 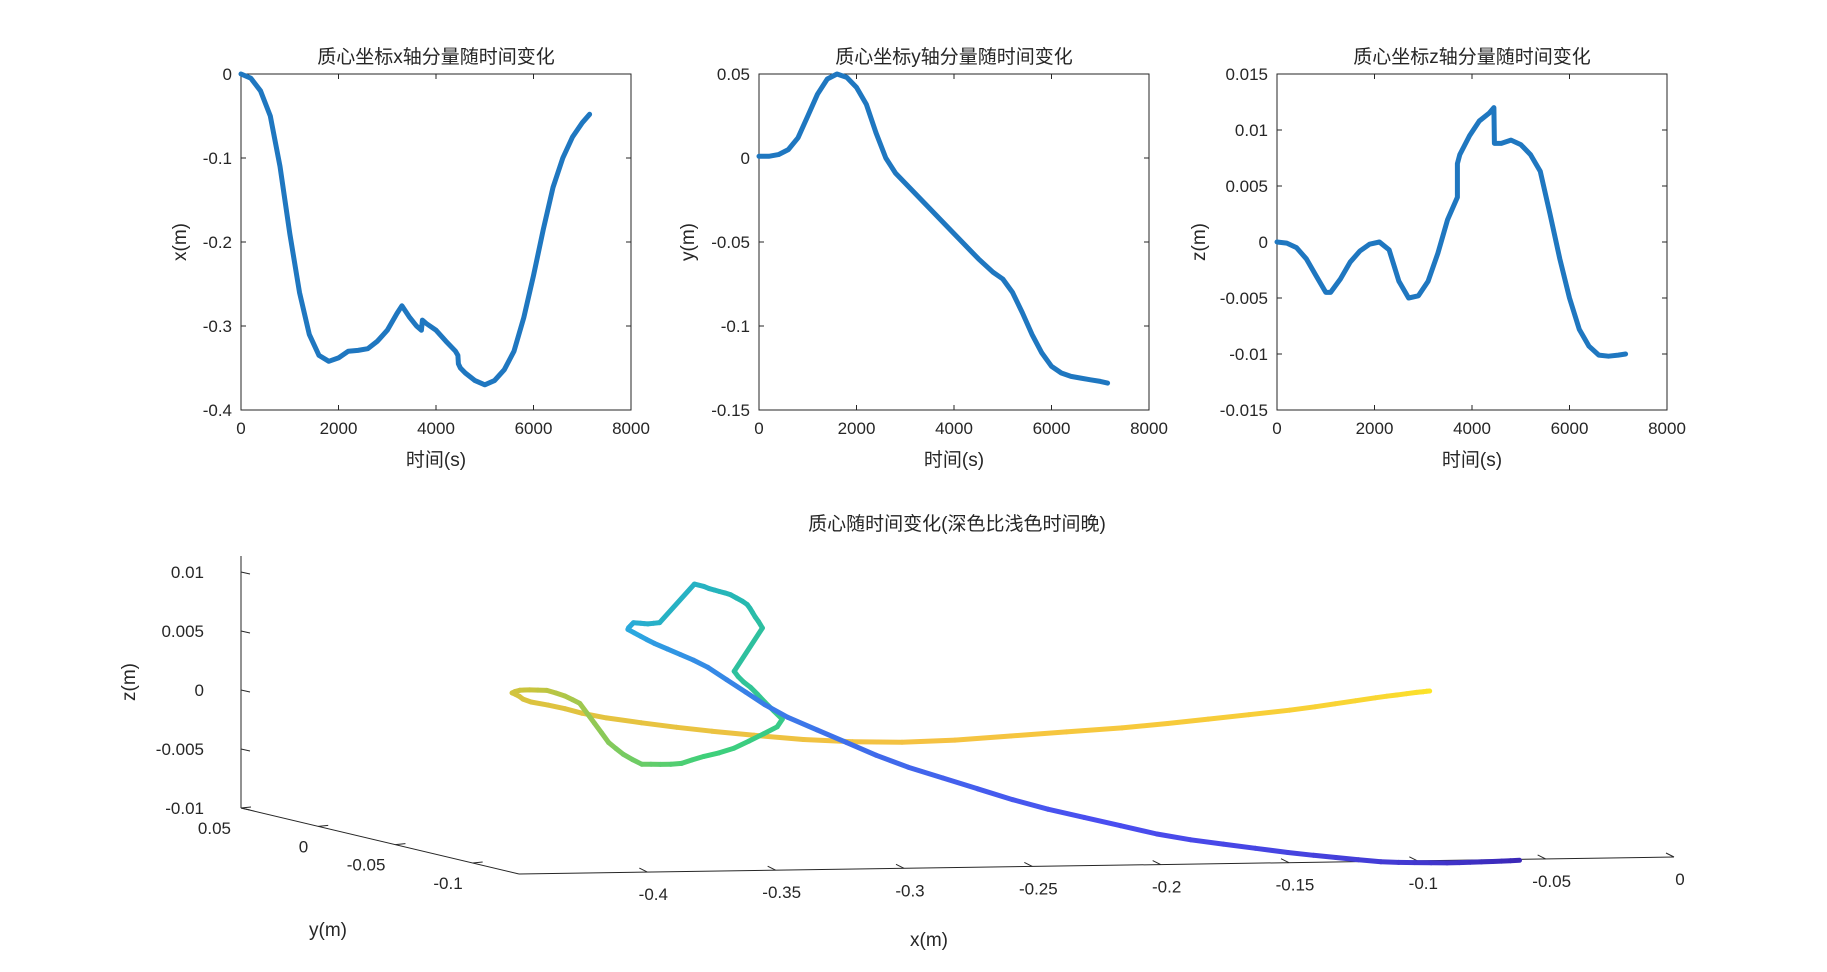 I want to click on z-tick-label: 0, so click(x=199, y=690).